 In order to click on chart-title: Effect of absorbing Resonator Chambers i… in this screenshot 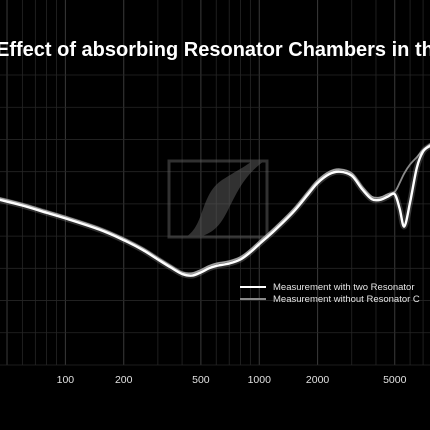, I will do `click(215, 50)`.